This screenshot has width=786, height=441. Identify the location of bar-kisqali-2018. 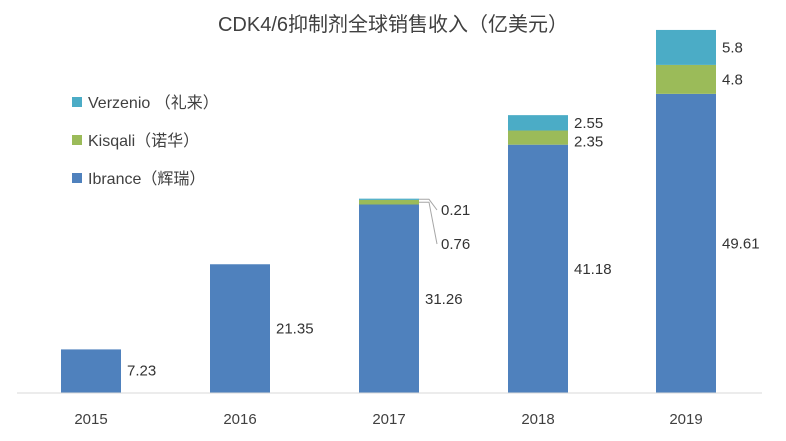
(538, 137).